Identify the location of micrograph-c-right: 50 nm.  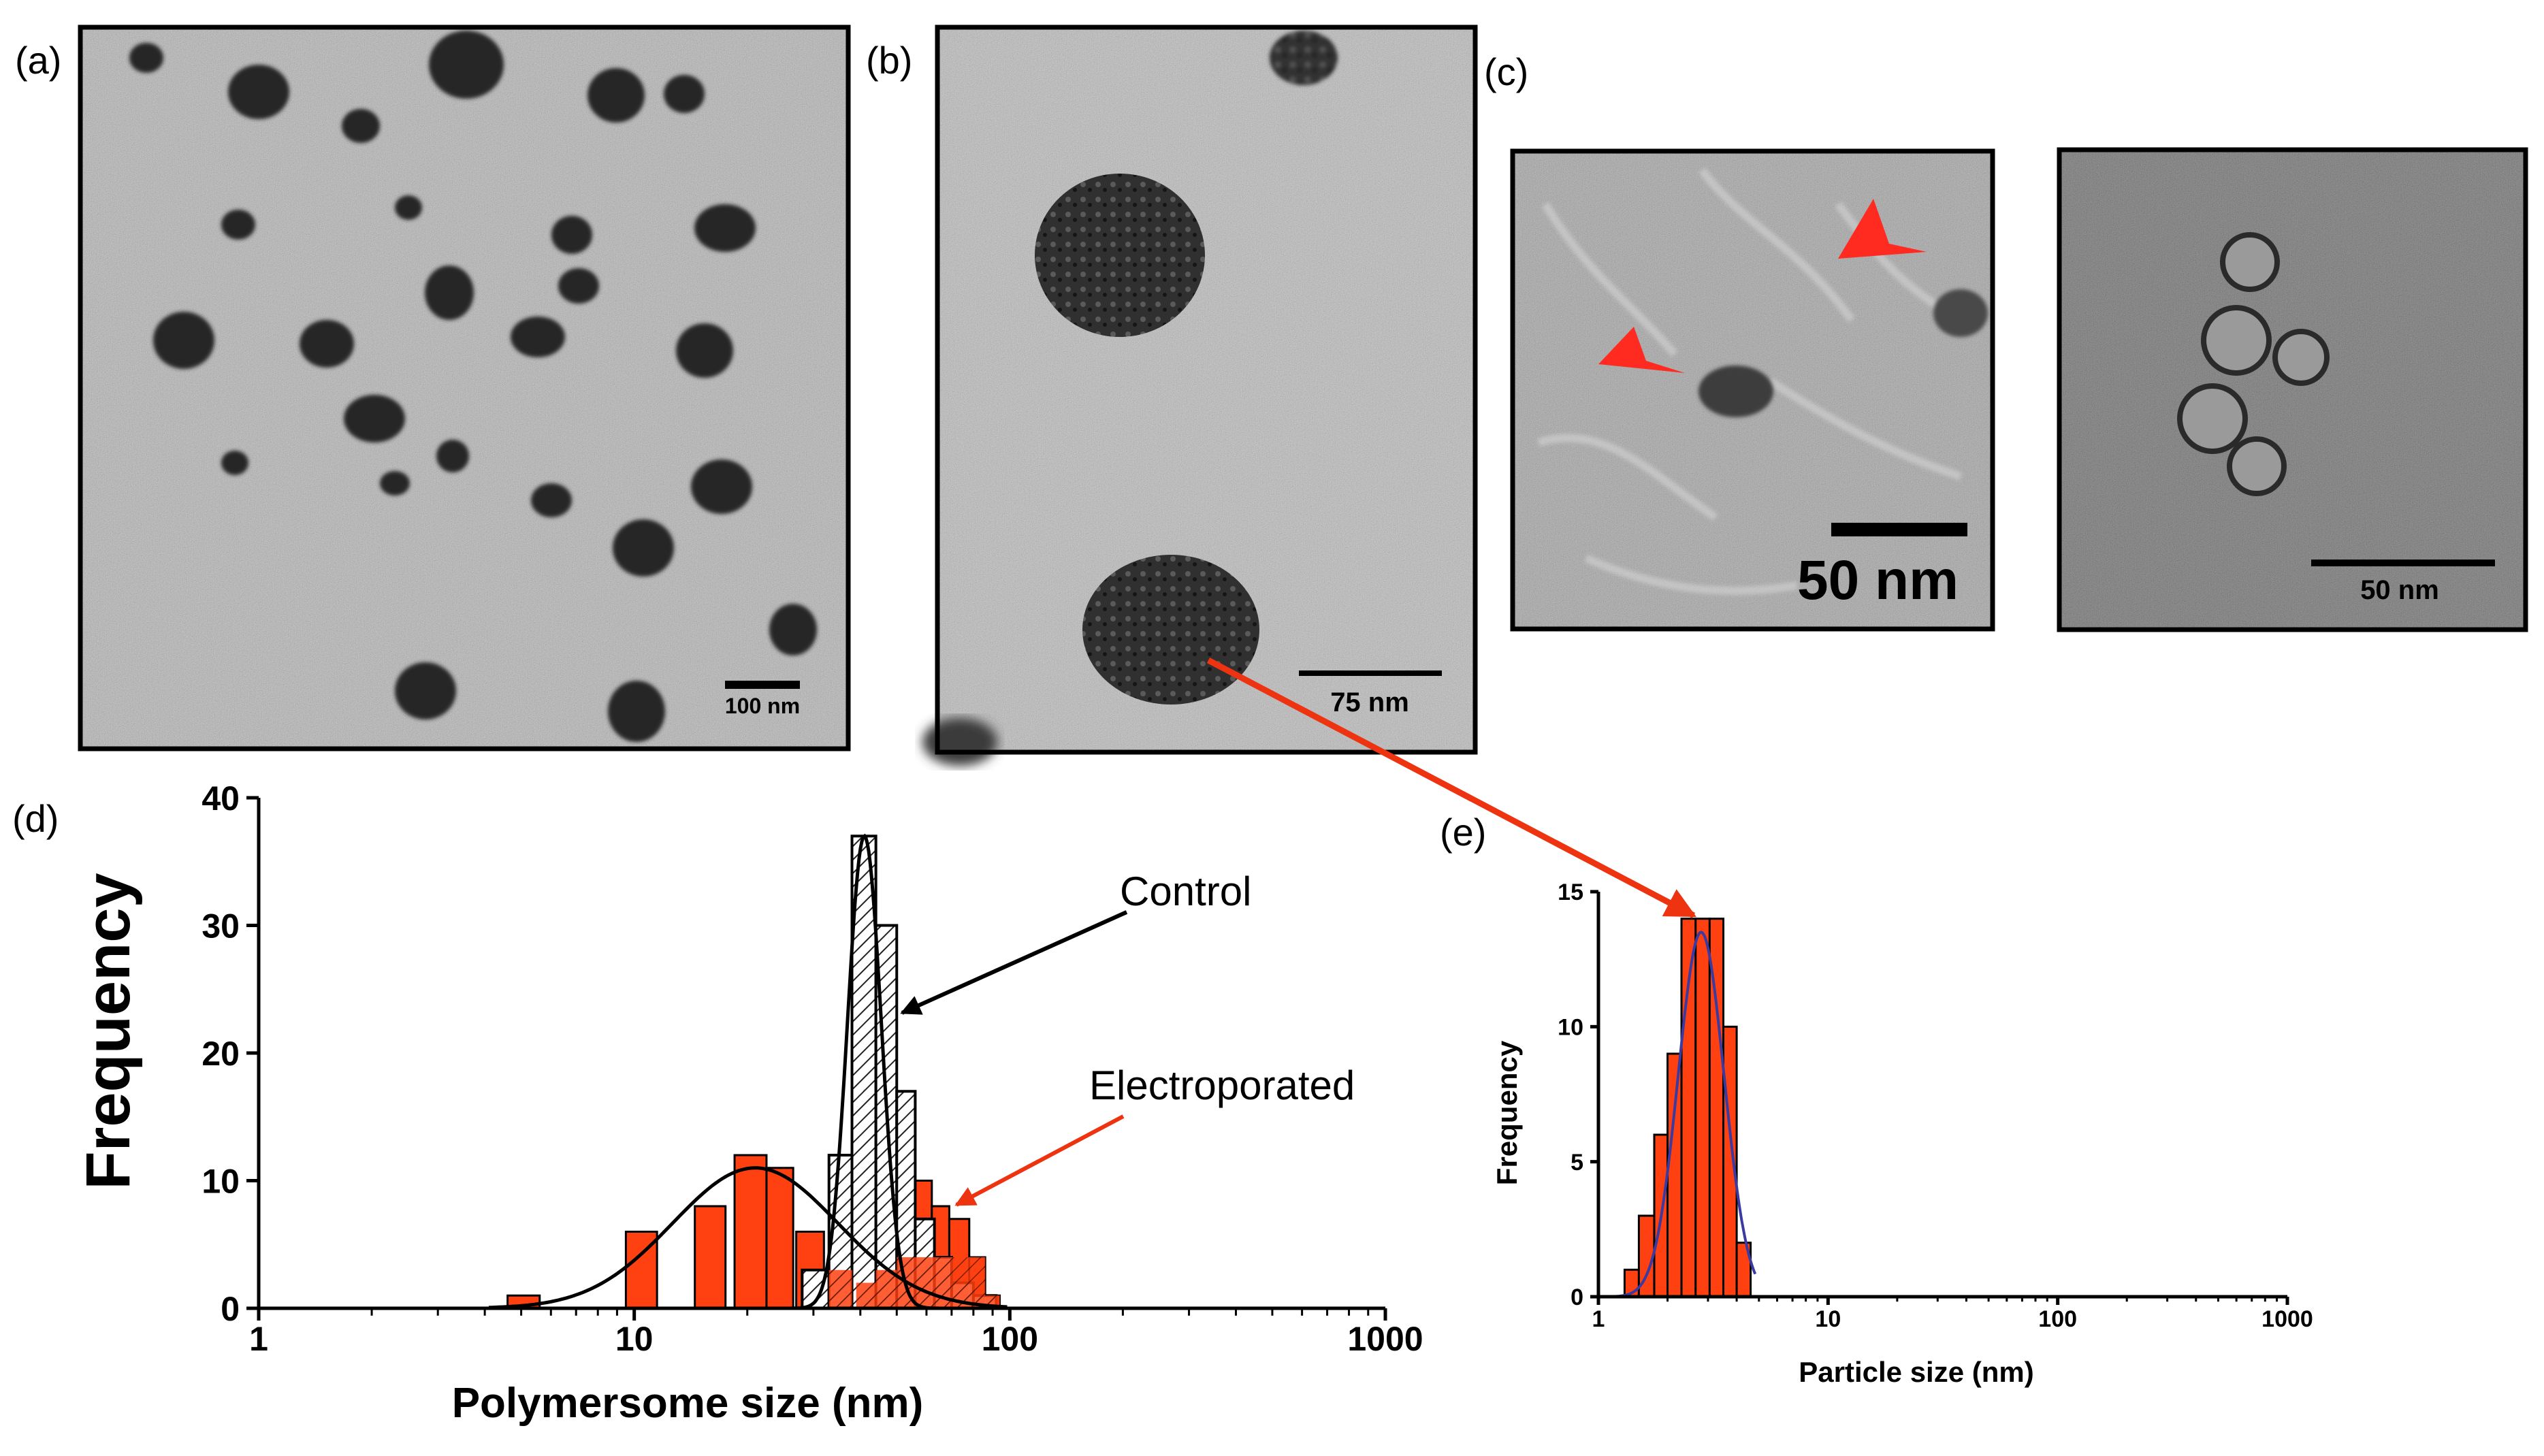
(2292, 389).